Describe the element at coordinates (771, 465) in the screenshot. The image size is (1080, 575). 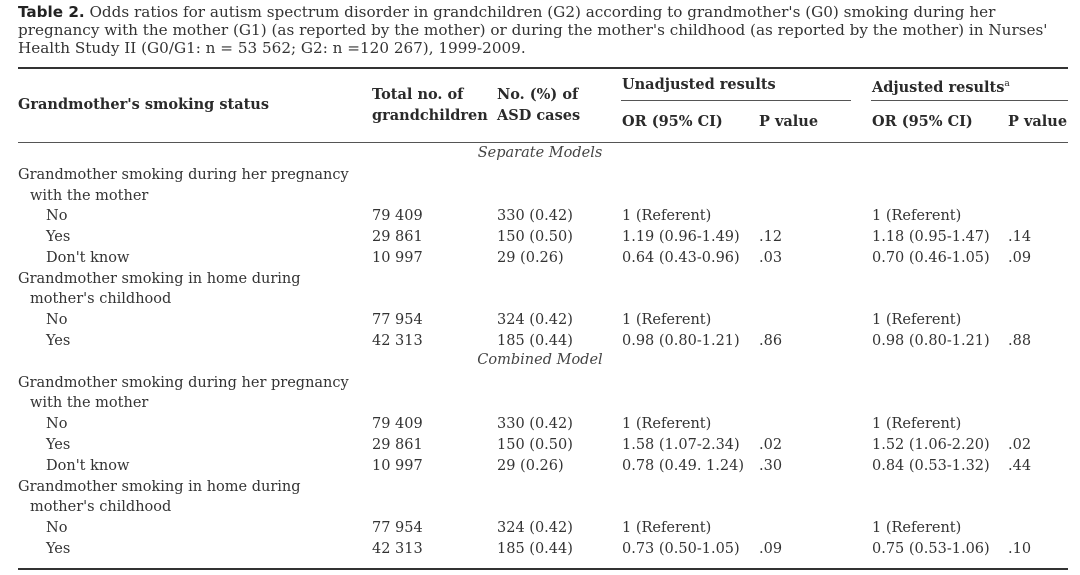
I see `unadjusted-p: .30` at that location.